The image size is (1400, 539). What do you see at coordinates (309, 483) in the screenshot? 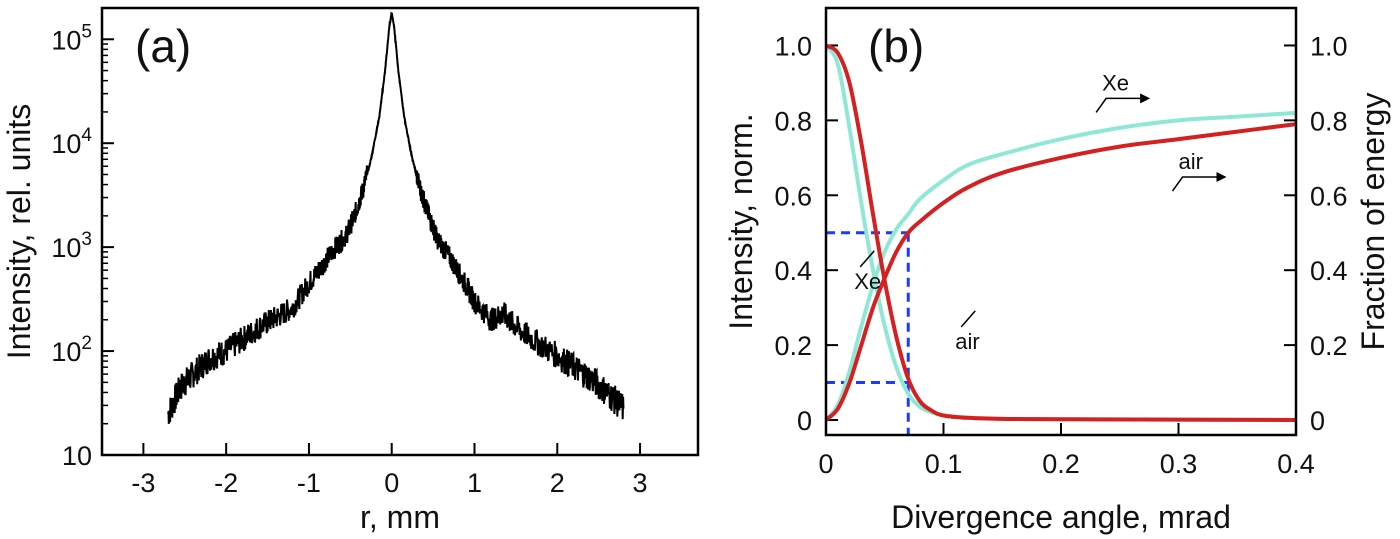
I see `x-tick-label-a: -1` at bounding box center [309, 483].